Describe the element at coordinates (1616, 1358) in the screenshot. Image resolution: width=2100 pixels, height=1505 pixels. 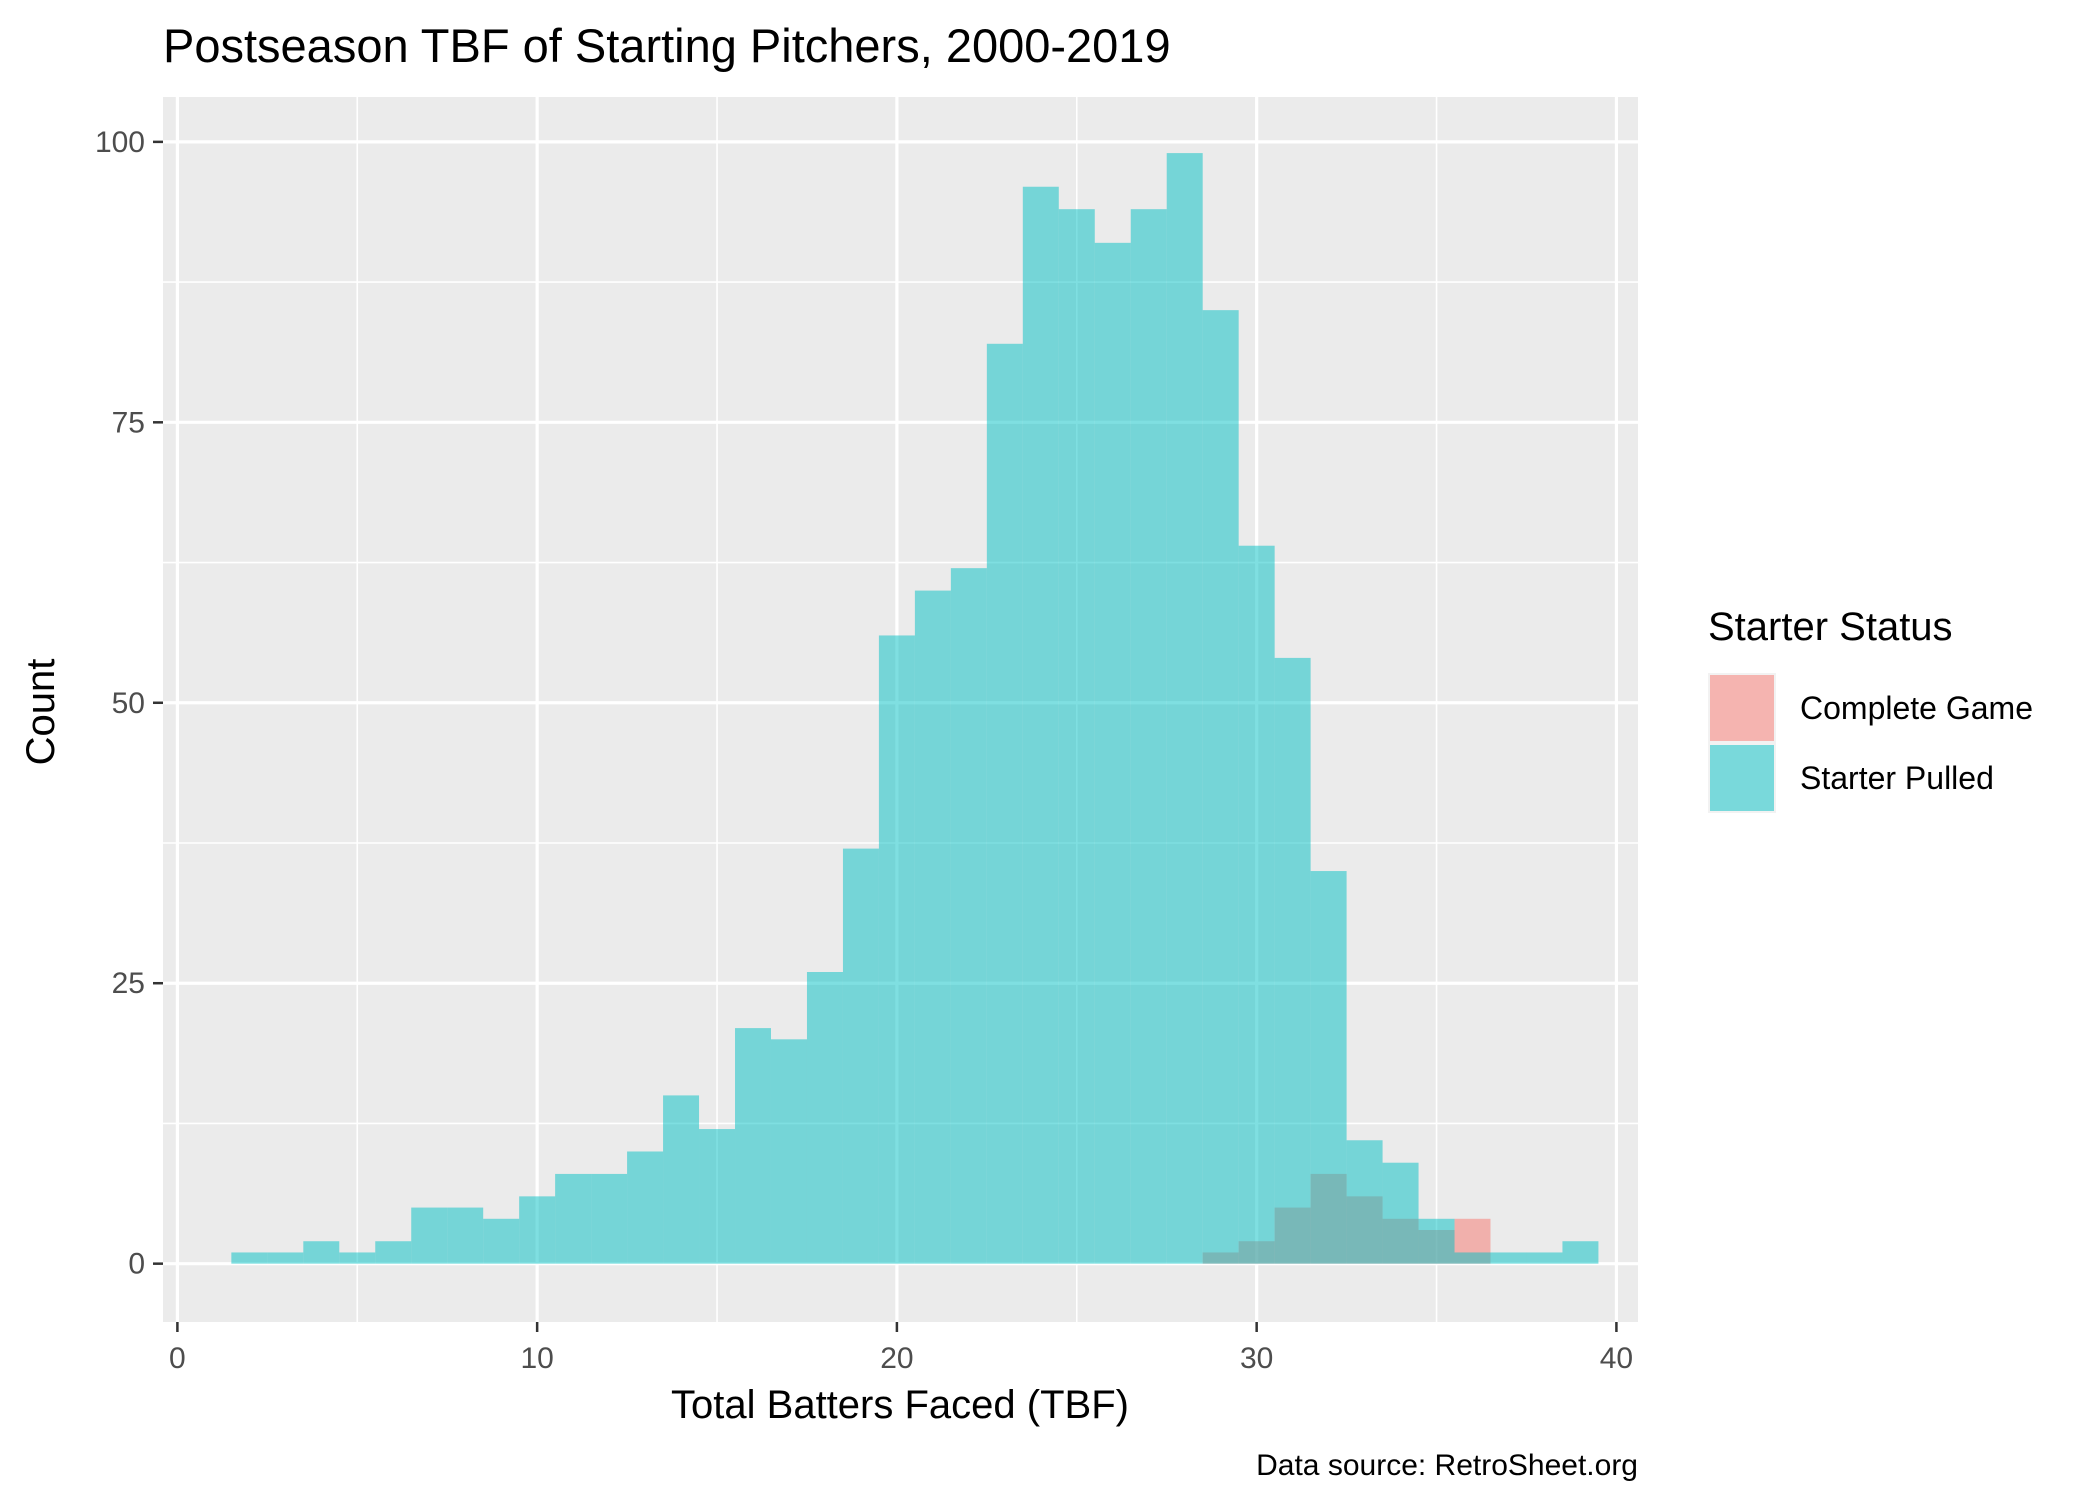
I see `x-tick-label: 40` at that location.